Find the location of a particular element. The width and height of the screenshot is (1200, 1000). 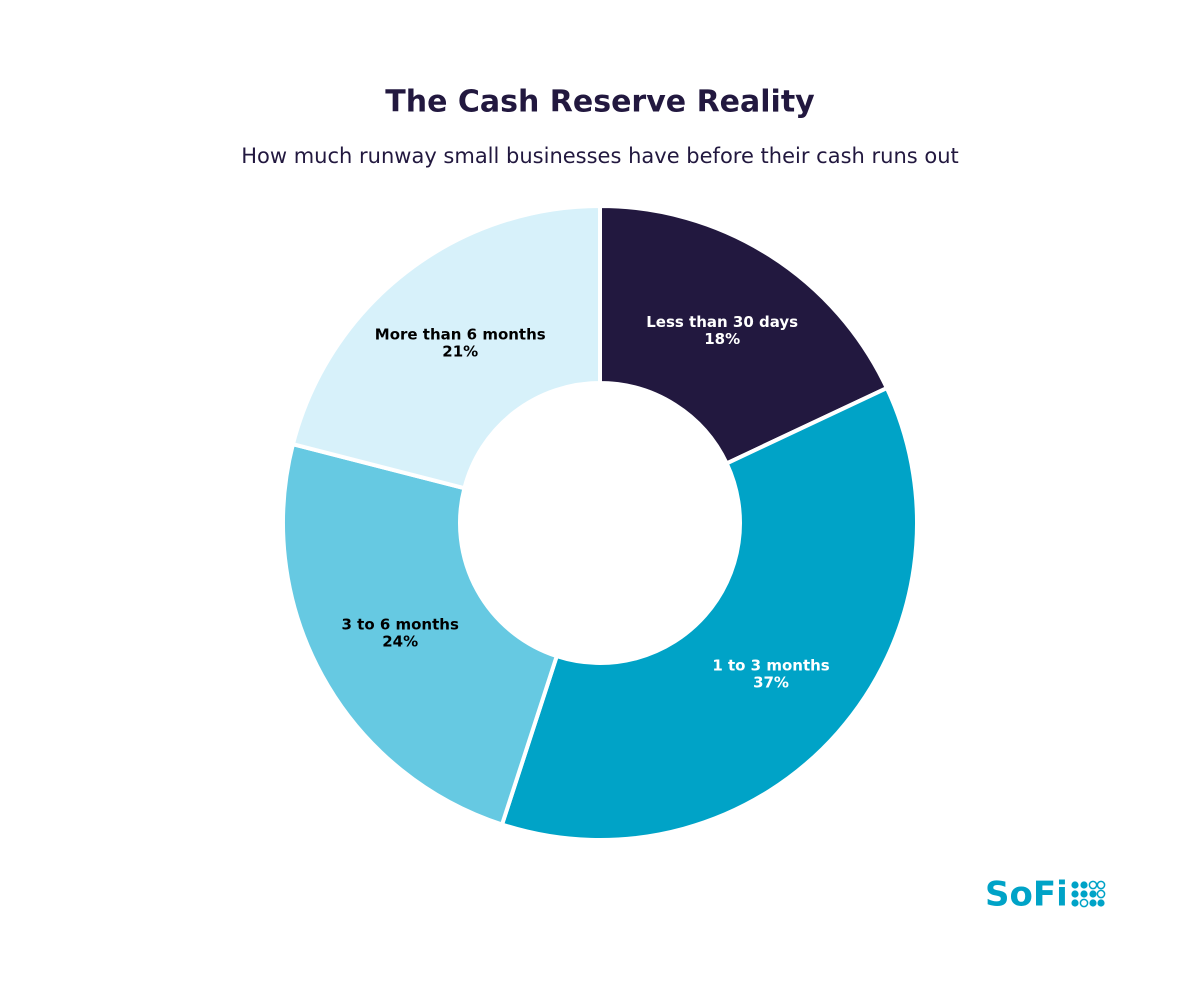

logo-icon is located at coordinates (1088, 894).